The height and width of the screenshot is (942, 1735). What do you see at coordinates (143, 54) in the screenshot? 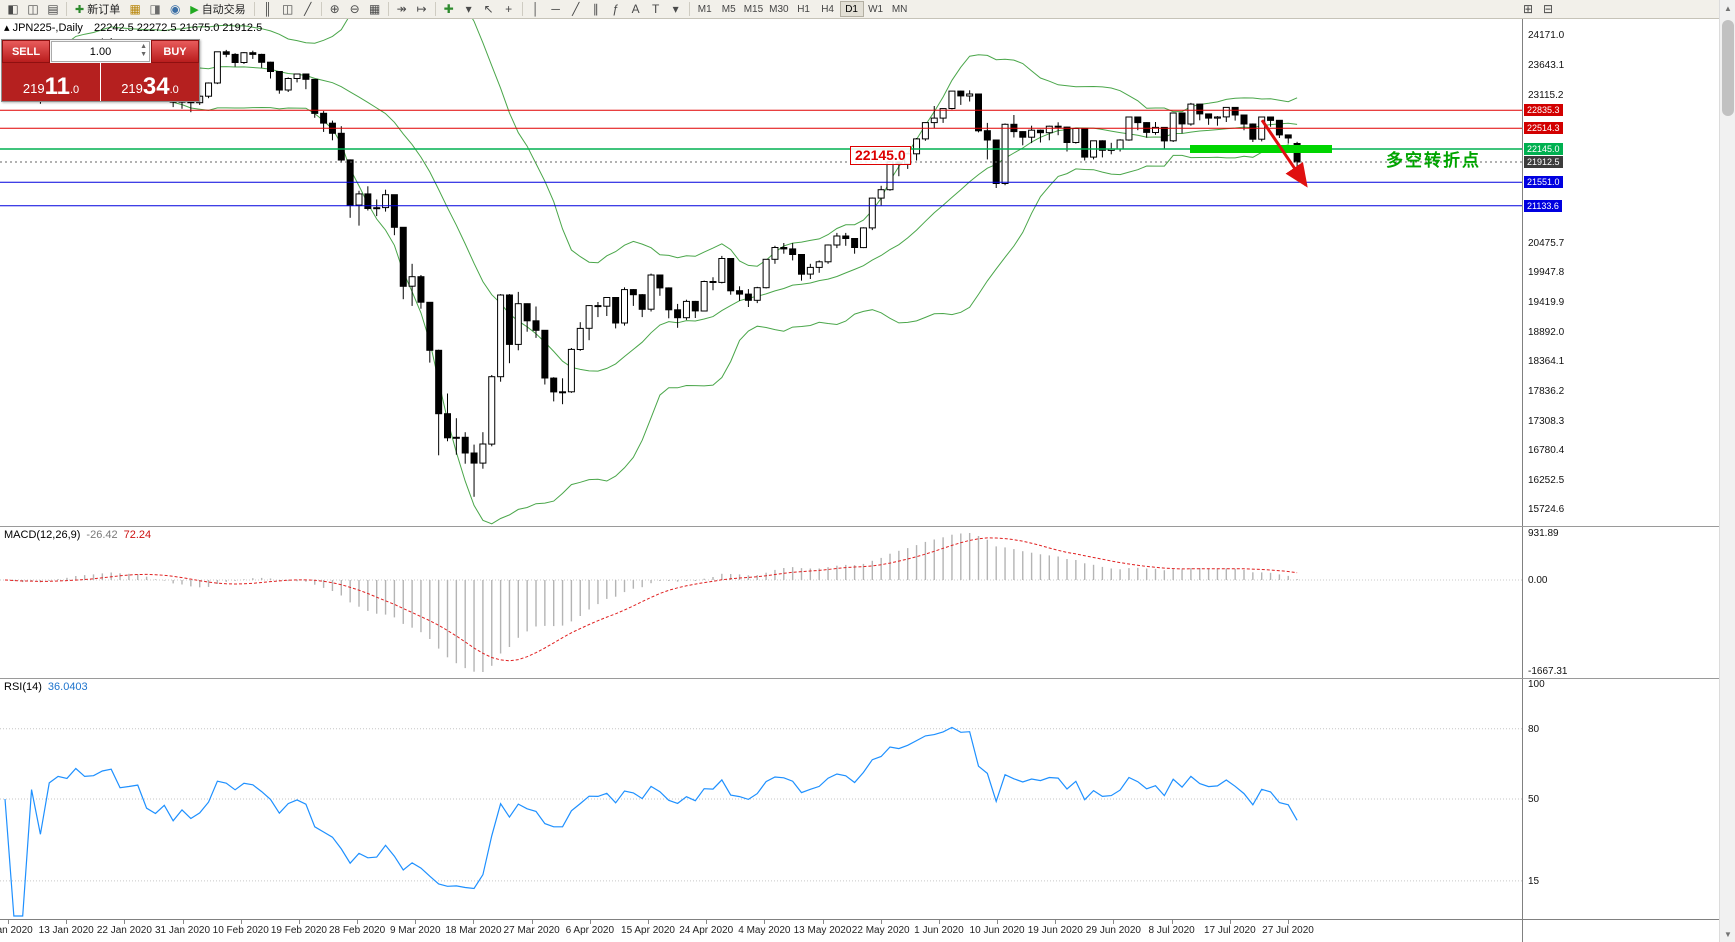
I see `spinner-down-icon: ▼` at bounding box center [143, 54].